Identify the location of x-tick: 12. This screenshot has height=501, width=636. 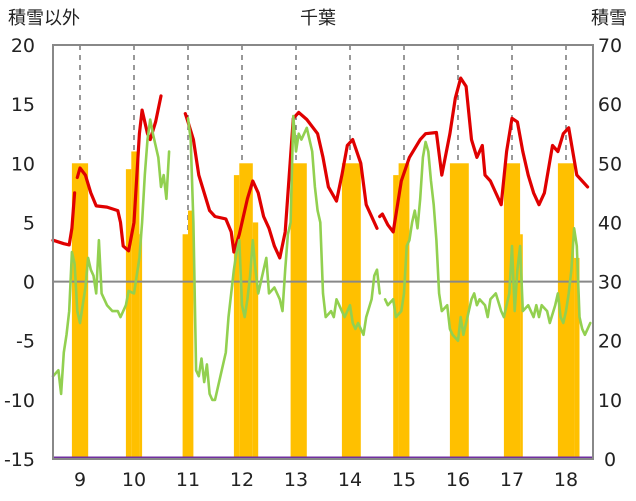
(242, 480).